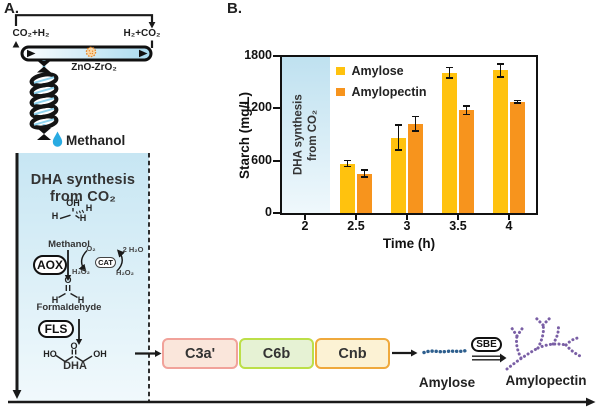 The height and width of the screenshot is (409, 600). I want to click on formaldehyde-caption: Formaldehyde, so click(69, 307).